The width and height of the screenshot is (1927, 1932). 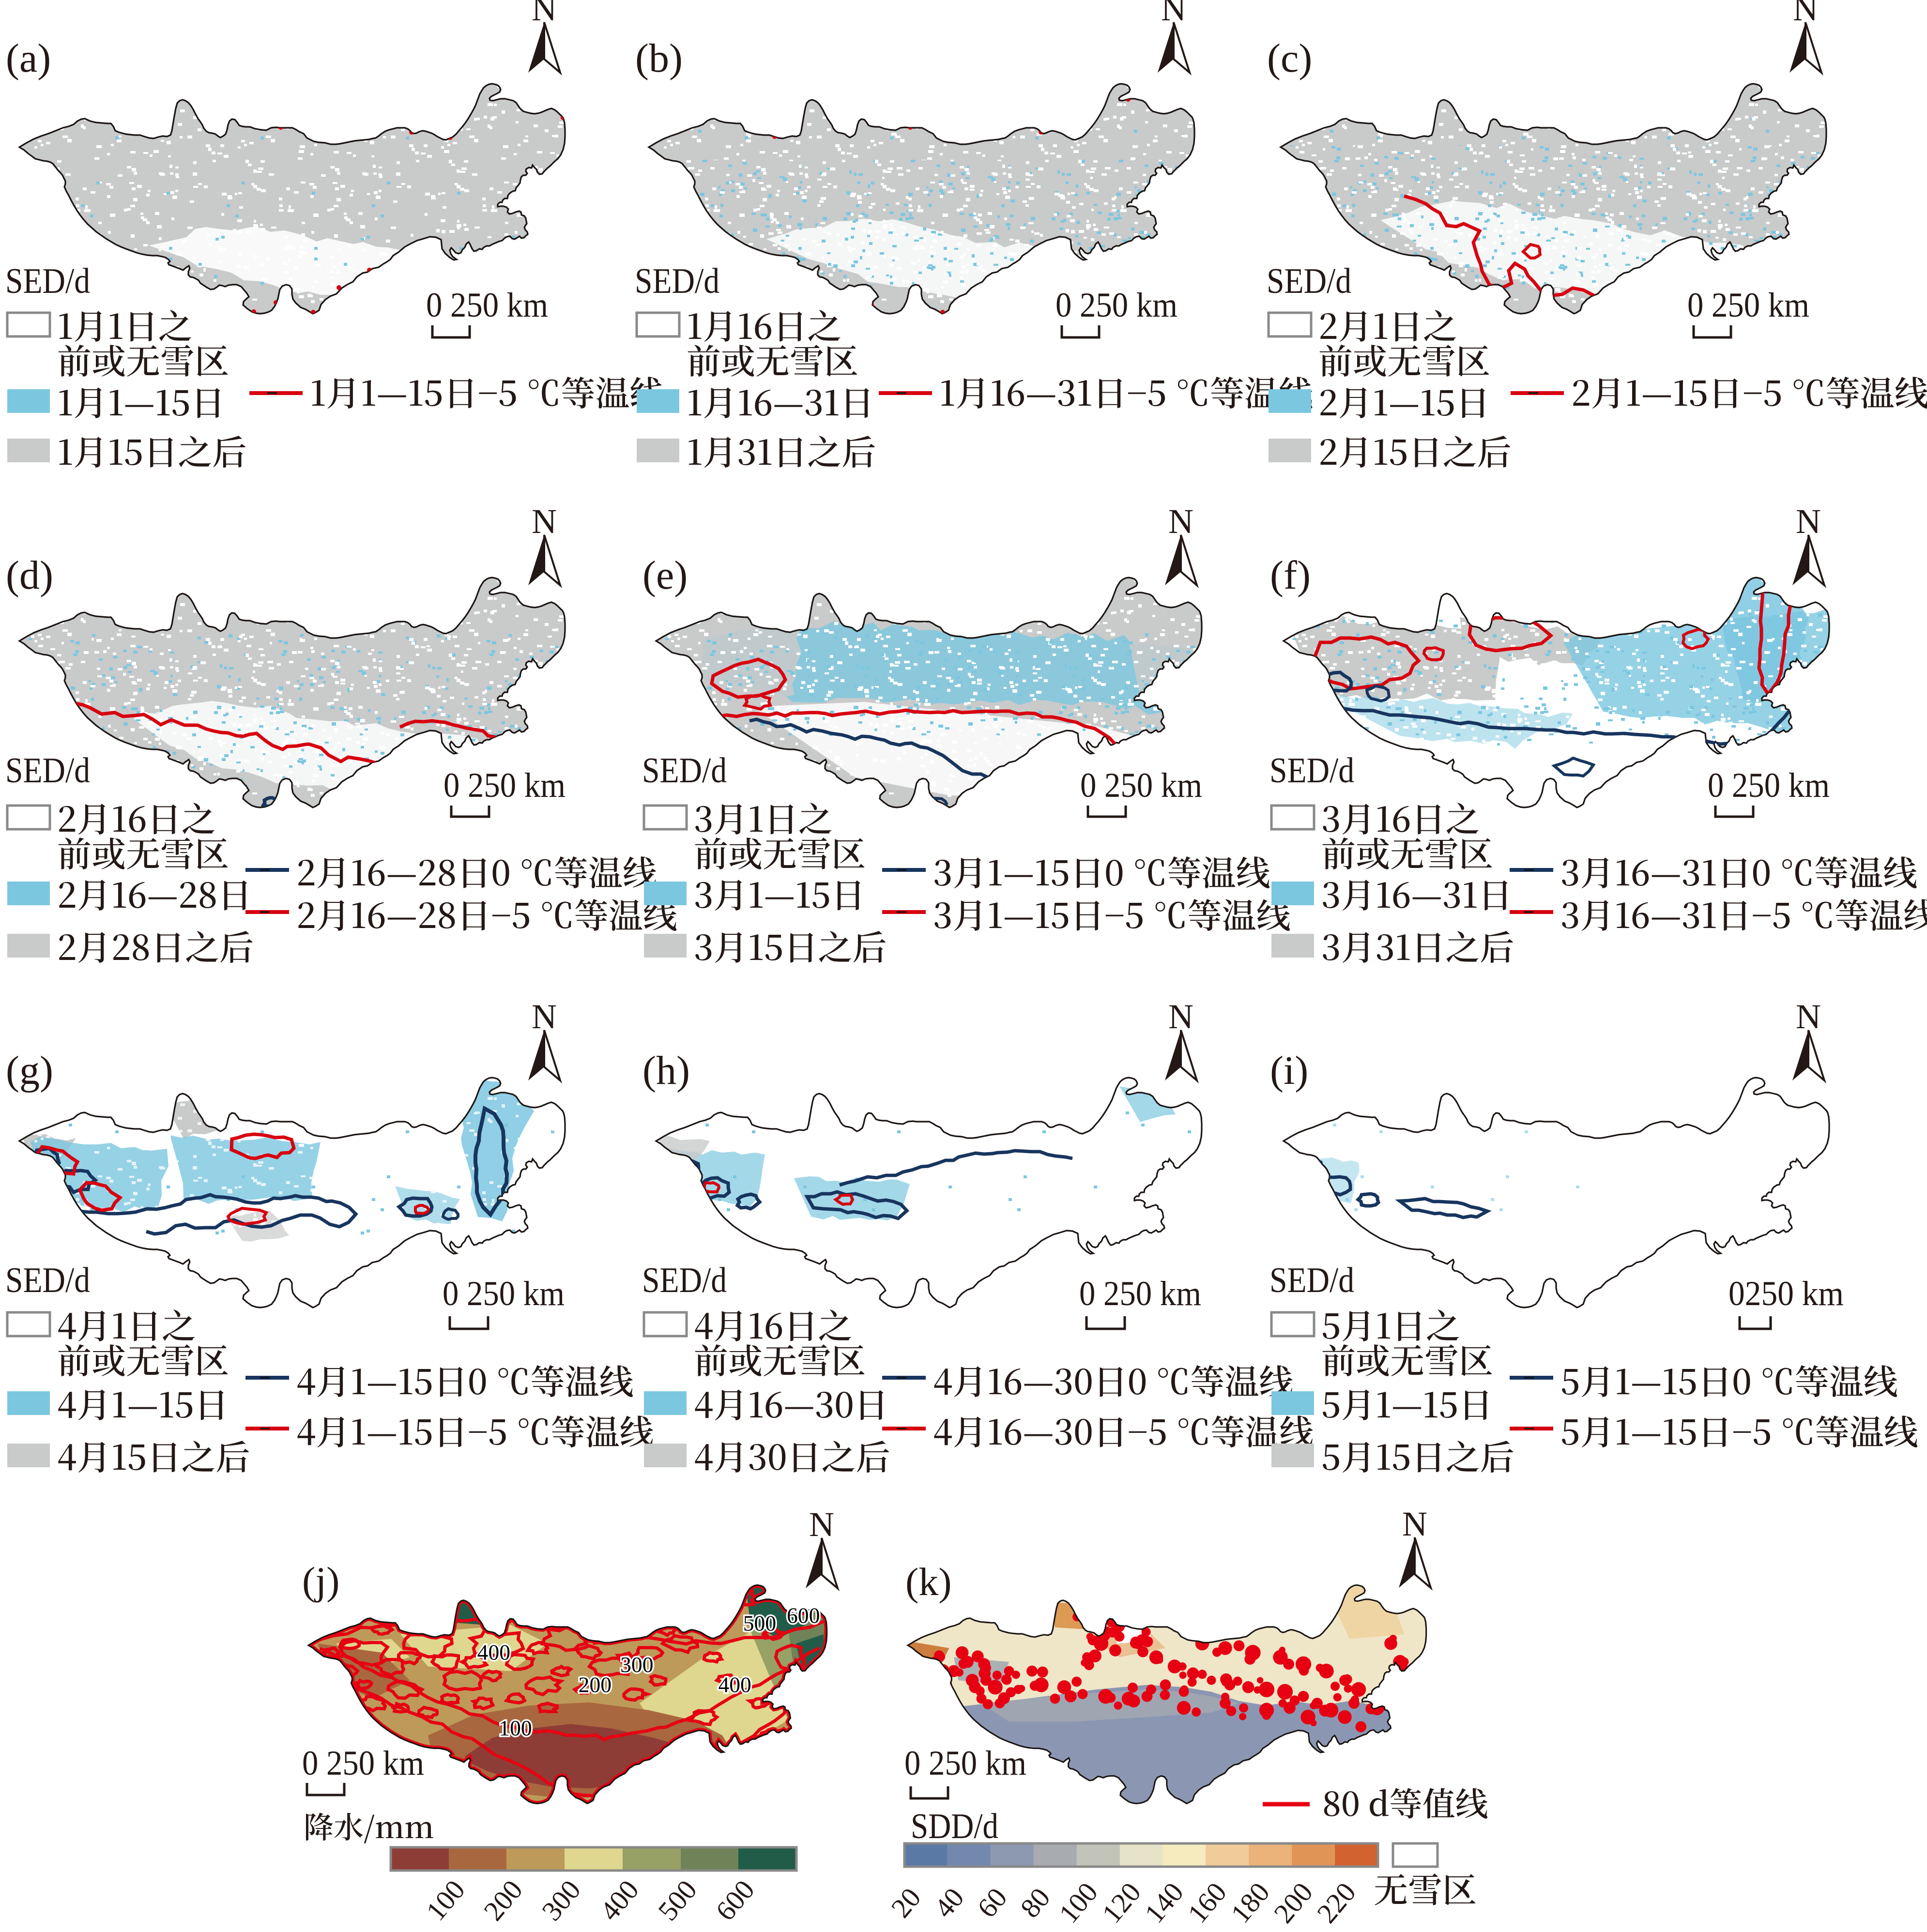 I want to click on svg-text: 60, so click(x=992, y=1902).